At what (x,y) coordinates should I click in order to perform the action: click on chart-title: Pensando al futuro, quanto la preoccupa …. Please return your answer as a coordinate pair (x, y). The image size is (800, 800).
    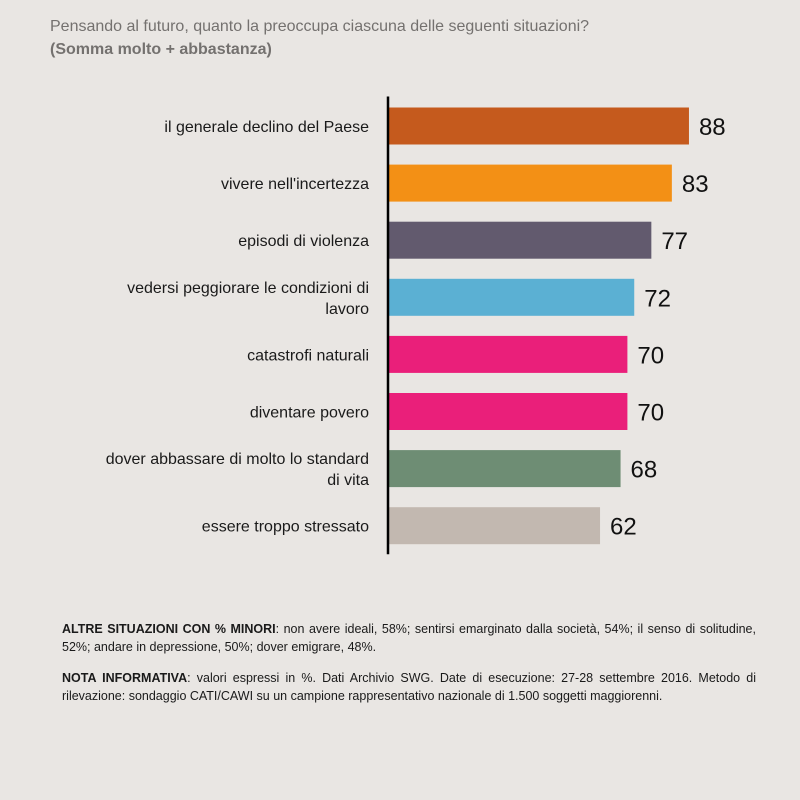
    Looking at the image, I should click on (320, 26).